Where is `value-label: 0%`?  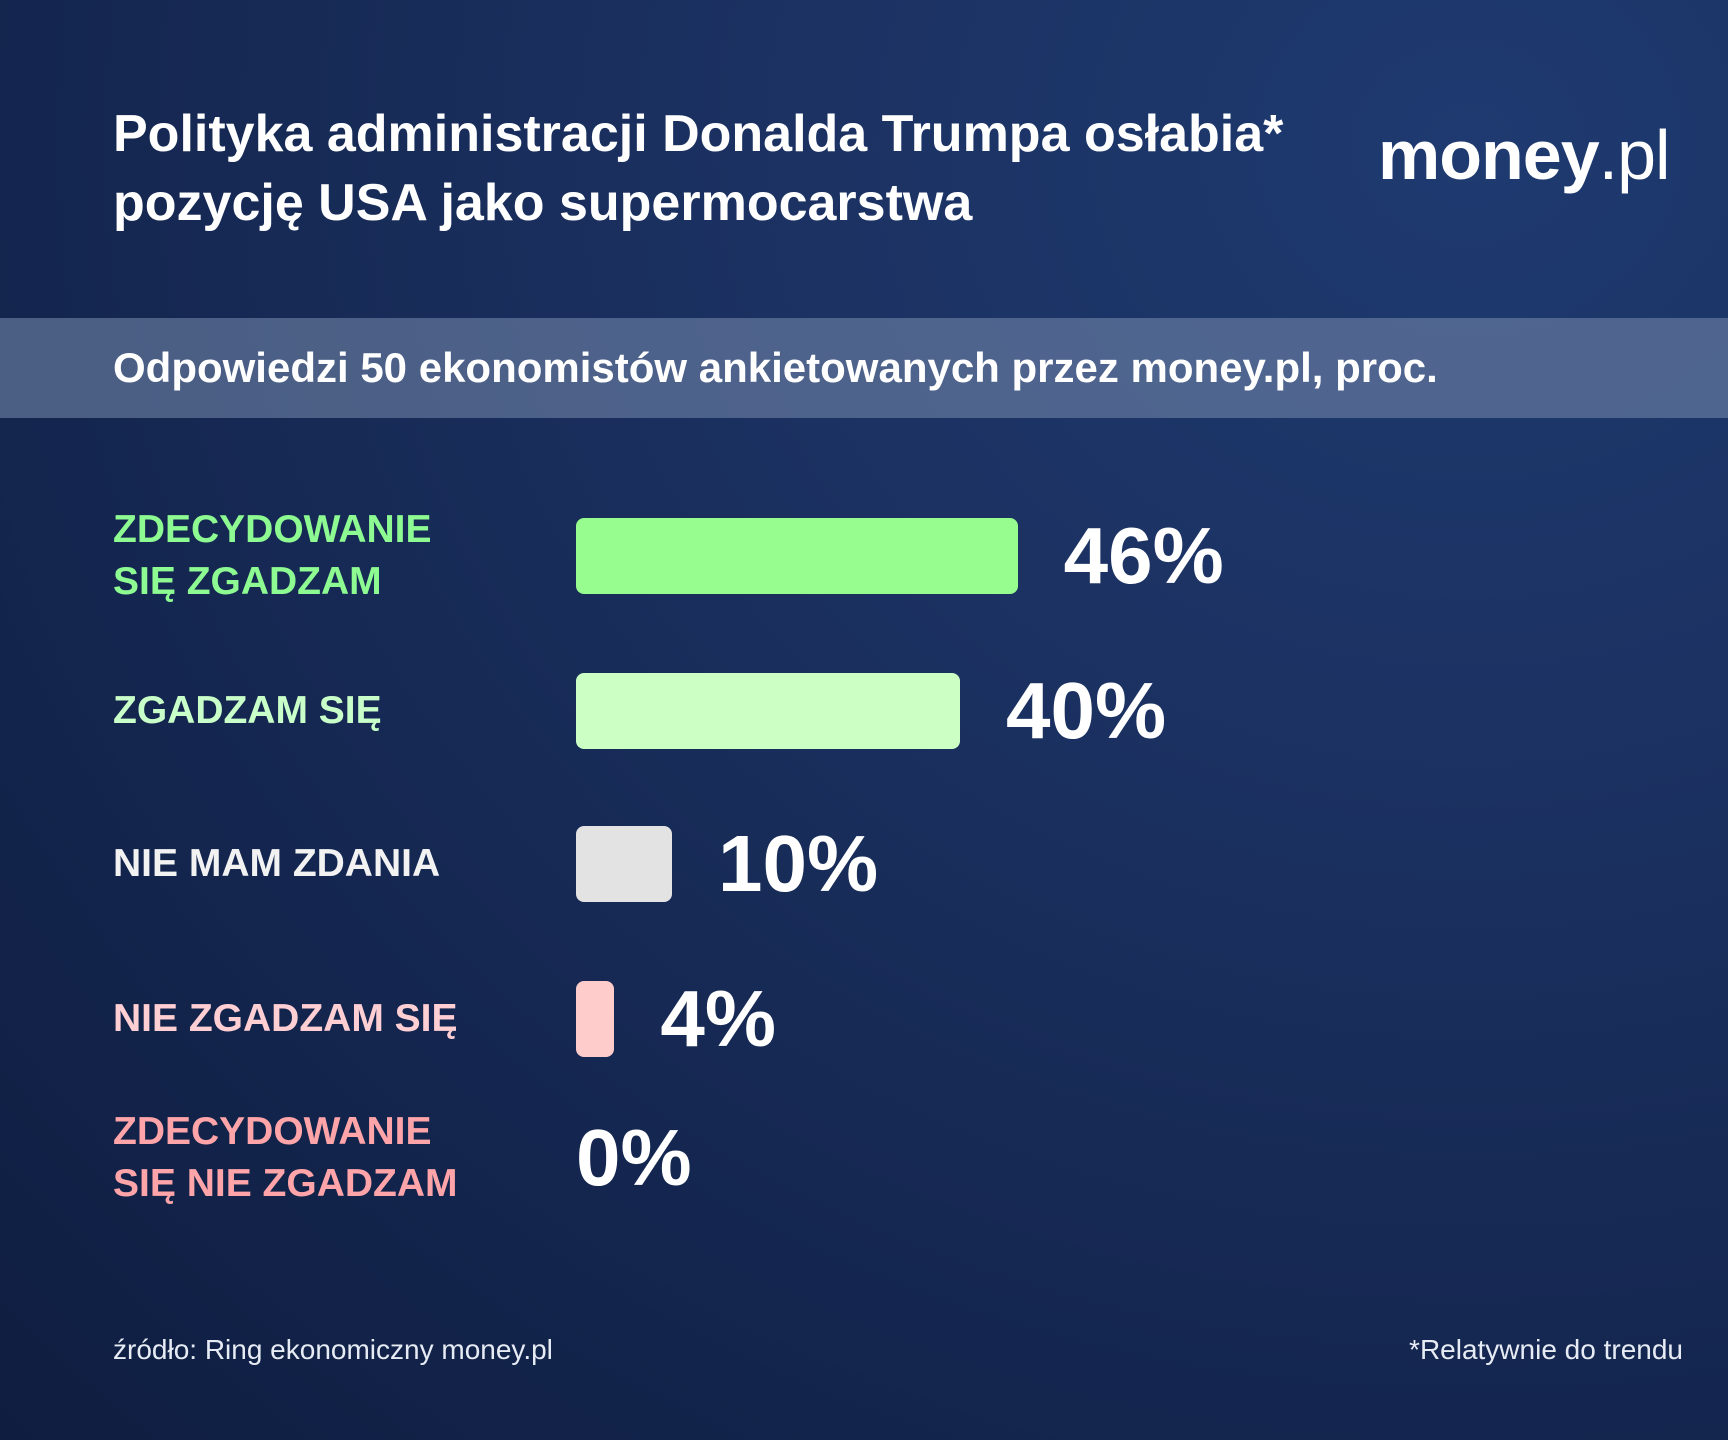 value-label: 0% is located at coordinates (634, 1157).